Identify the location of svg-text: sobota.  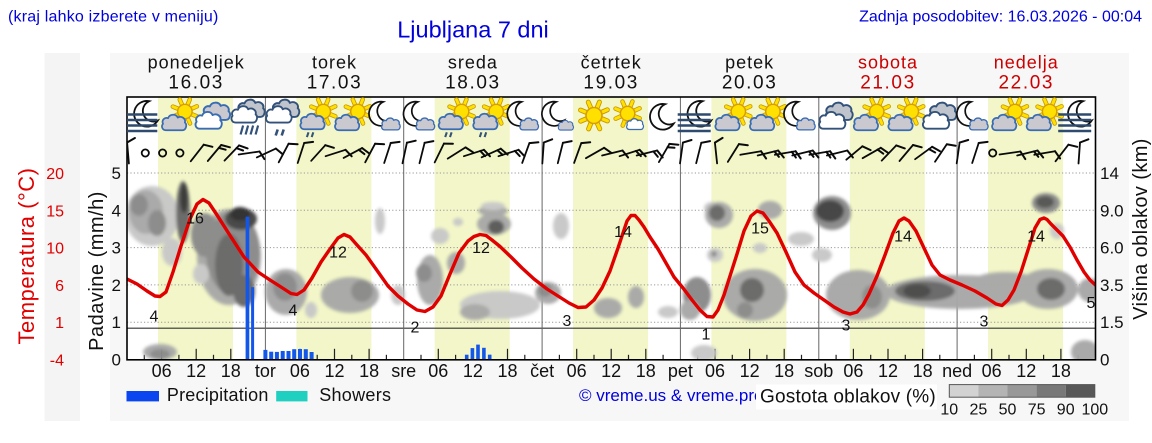
(888, 63).